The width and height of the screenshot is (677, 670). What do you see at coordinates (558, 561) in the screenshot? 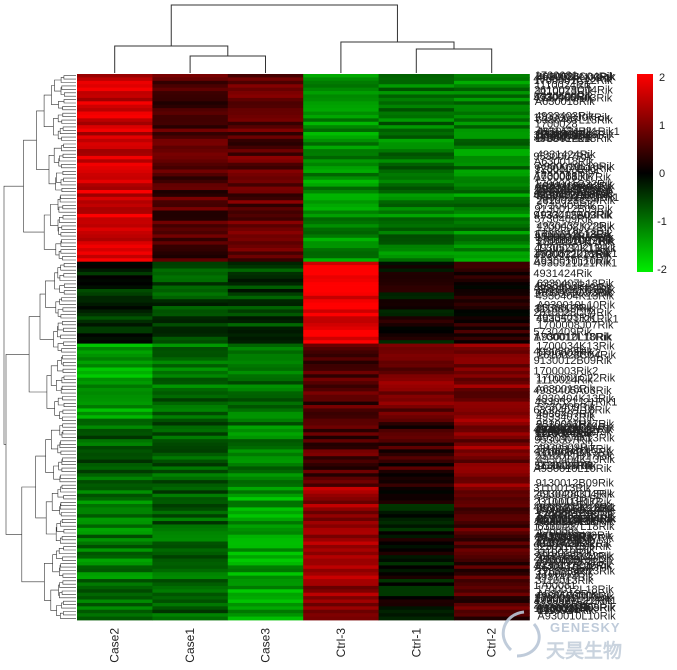
I see `row-label: 1700028` at bounding box center [558, 561].